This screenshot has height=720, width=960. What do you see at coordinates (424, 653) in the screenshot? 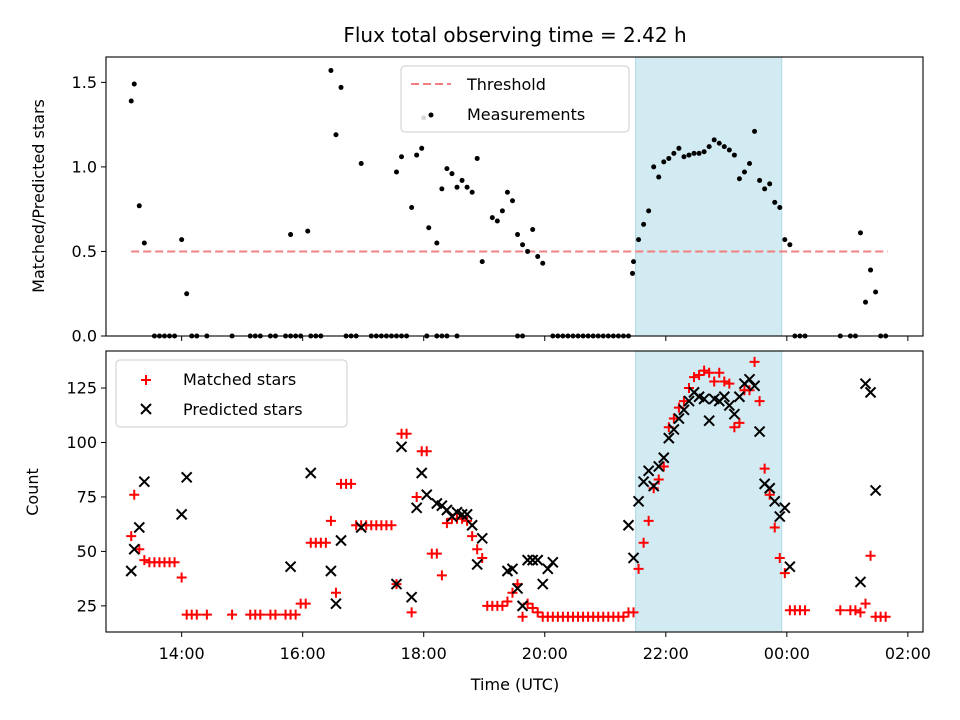
I see `x-tick-label: 18:00` at bounding box center [424, 653].